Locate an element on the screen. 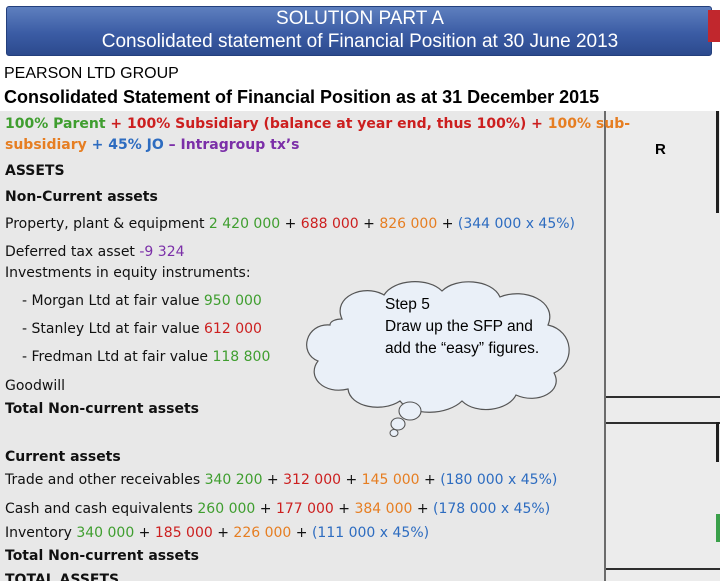  legend-jo: 45% JO is located at coordinates (136, 145).